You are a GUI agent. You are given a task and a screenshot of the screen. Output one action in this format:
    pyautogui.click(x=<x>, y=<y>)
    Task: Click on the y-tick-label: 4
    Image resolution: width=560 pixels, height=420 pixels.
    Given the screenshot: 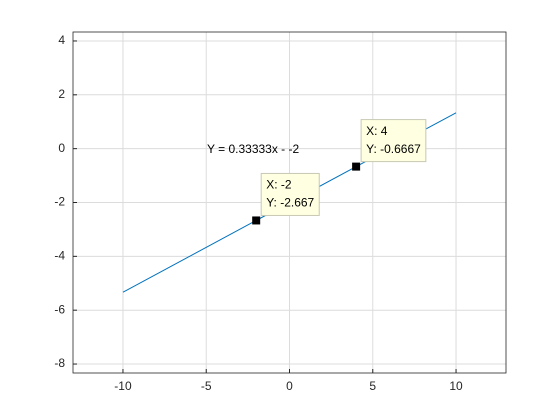 What is the action you would take?
    pyautogui.click(x=61, y=40)
    